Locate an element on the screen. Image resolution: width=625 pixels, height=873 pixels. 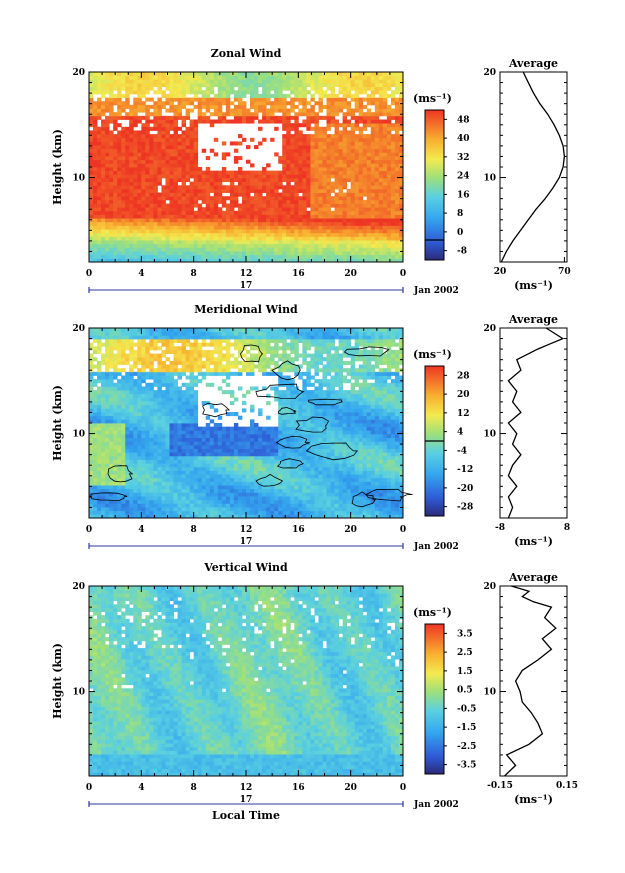
profile-title: Average is located at coordinates (533, 63).